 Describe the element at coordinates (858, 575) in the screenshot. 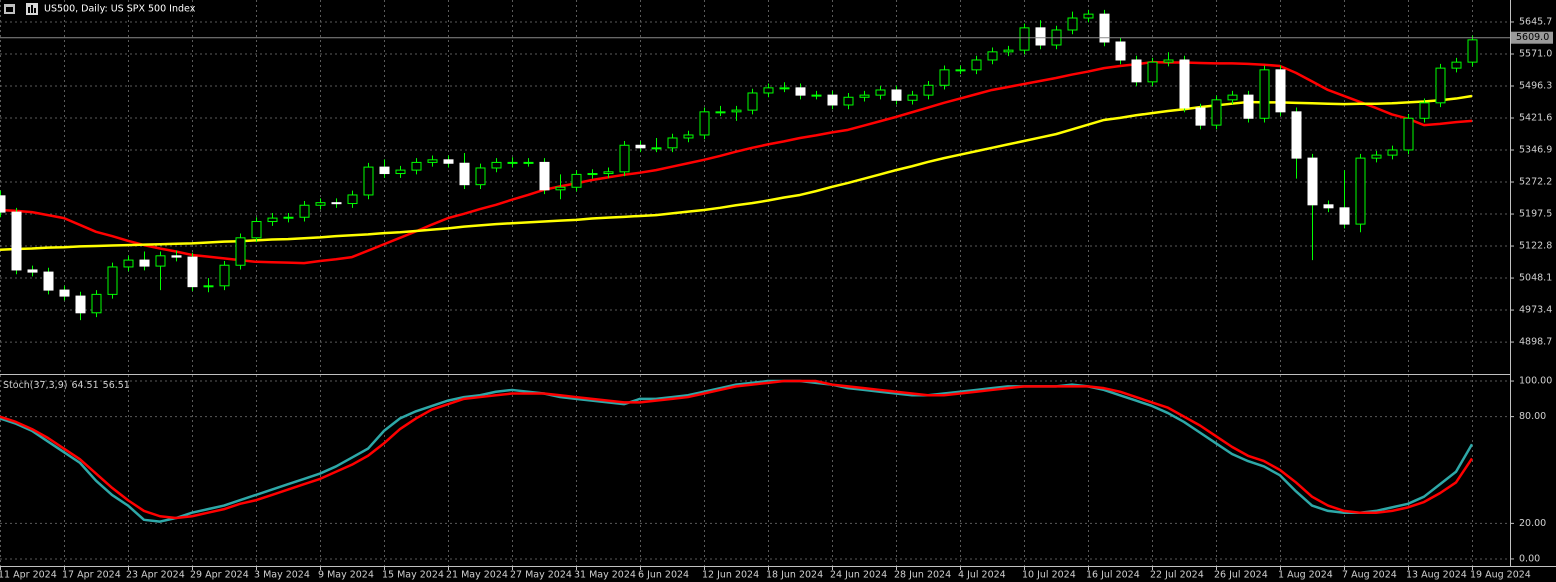

I see `x-tick-label: 24 Jun 2024` at that location.